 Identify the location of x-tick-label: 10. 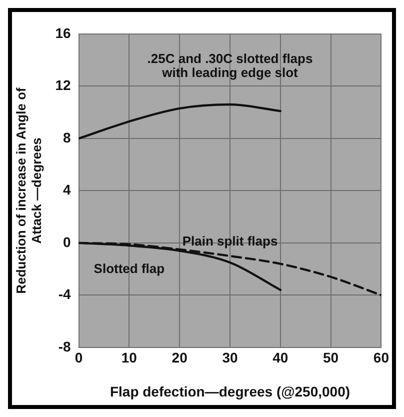
(129, 358).